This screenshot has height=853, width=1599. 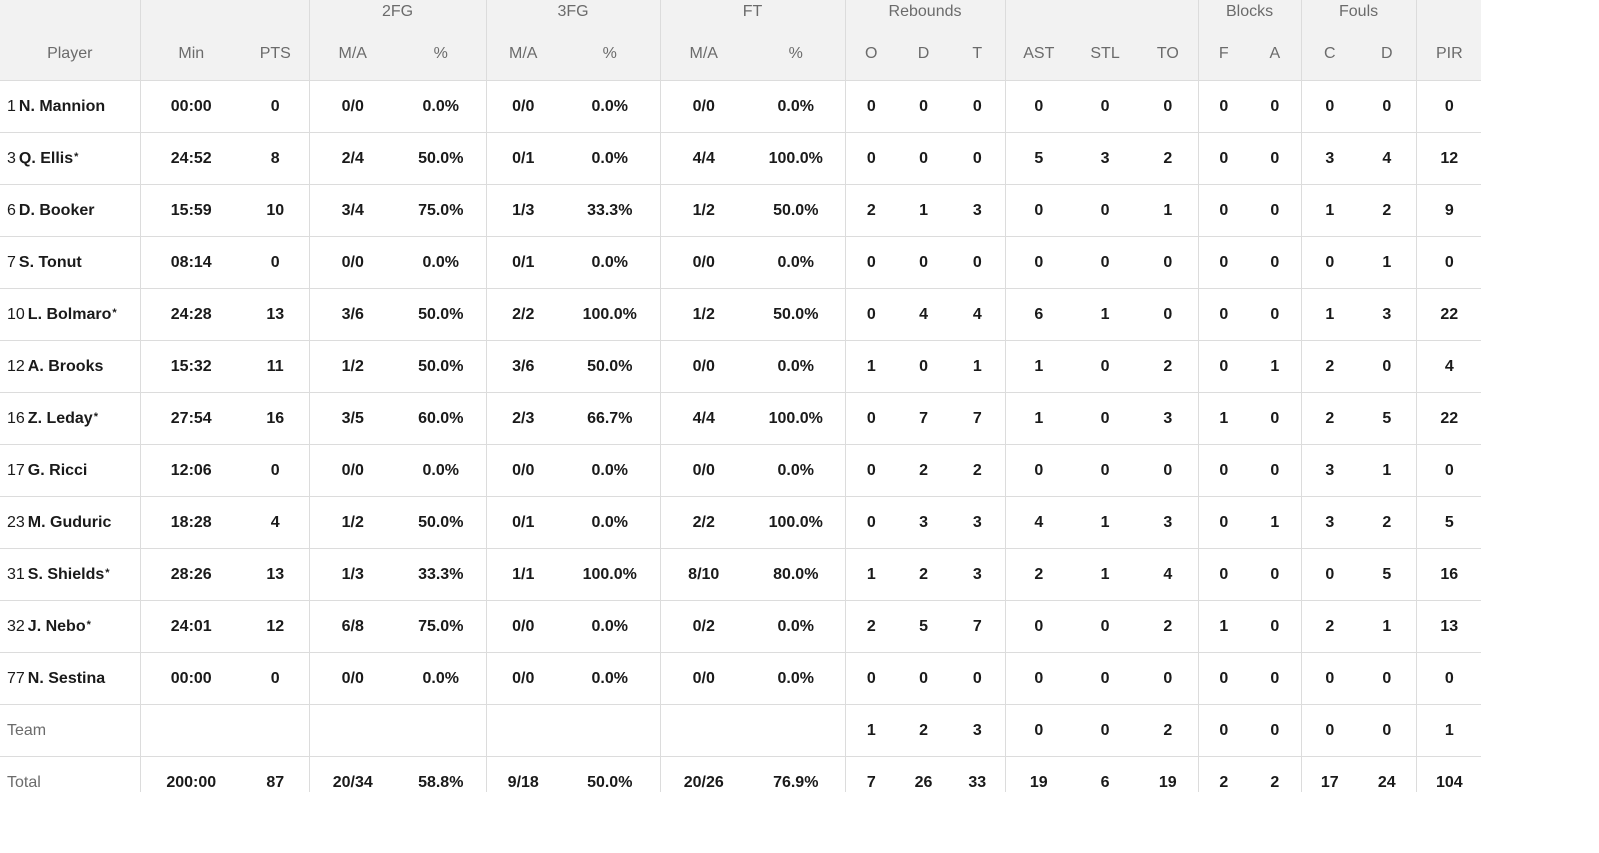 I want to click on cell-fg3-pct: 66.7%, so click(x=610, y=418).